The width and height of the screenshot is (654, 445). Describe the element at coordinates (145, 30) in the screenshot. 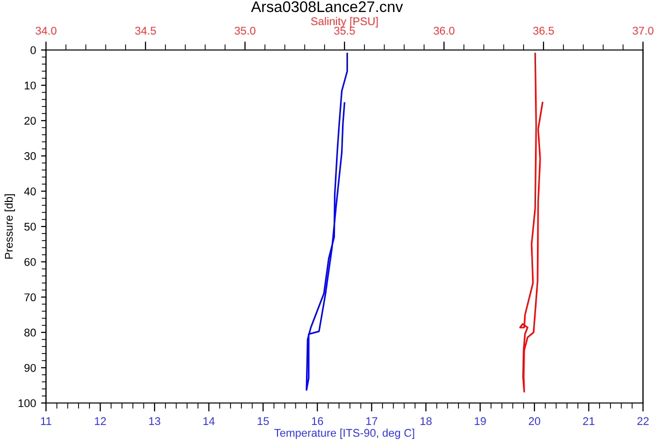

I see `x2-tick-label: 34.5` at that location.